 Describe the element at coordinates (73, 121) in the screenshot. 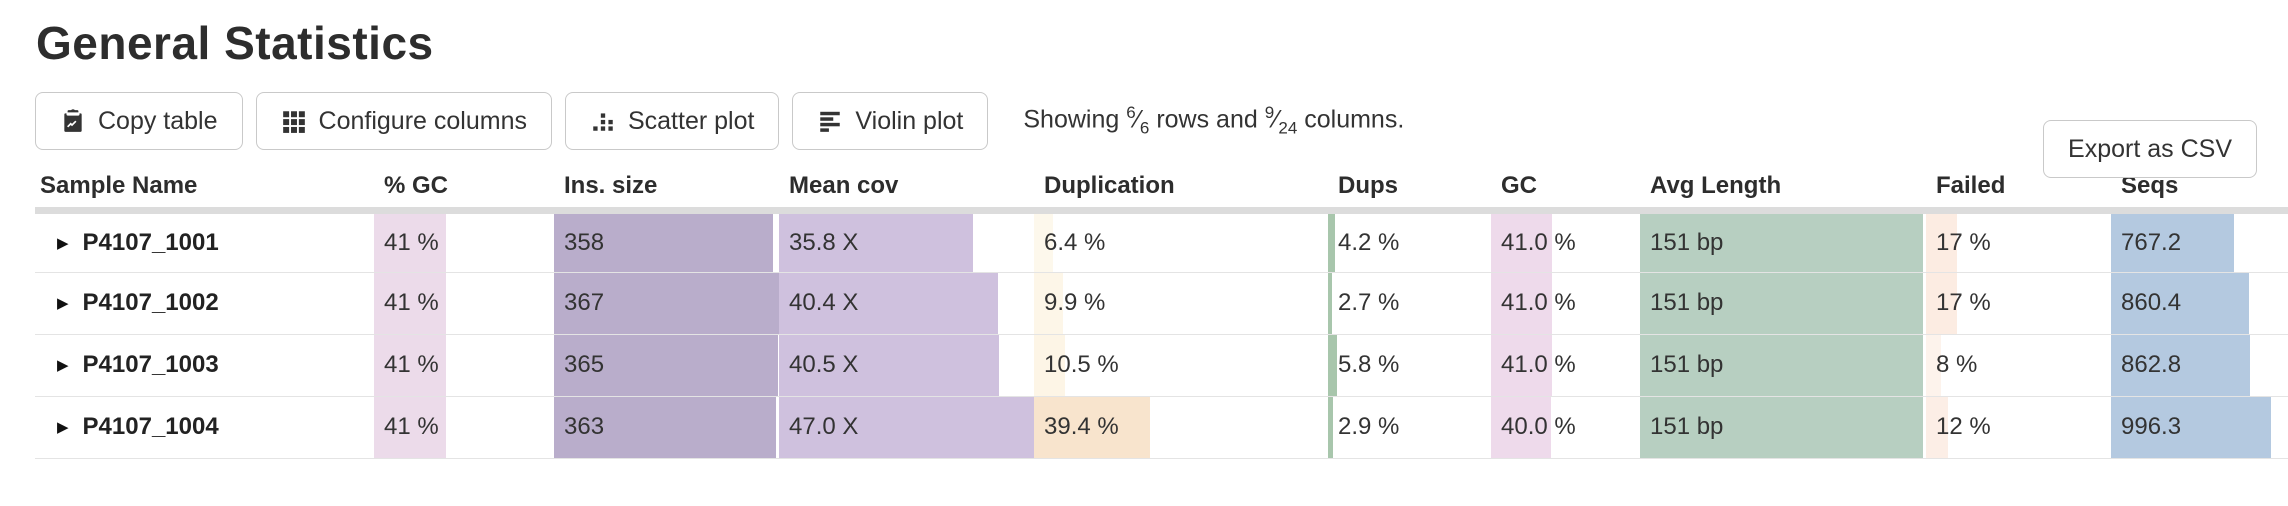

I see `clipboard-icon` at that location.